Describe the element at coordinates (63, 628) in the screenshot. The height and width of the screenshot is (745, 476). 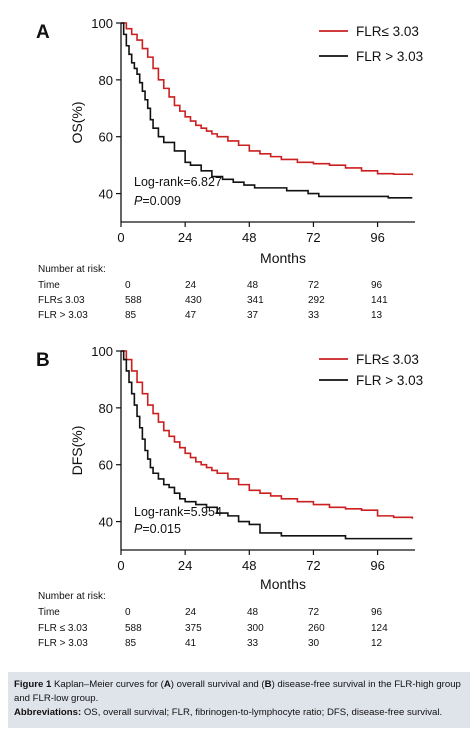
I see `risk-row-label: FLR ≤ 3.03` at that location.